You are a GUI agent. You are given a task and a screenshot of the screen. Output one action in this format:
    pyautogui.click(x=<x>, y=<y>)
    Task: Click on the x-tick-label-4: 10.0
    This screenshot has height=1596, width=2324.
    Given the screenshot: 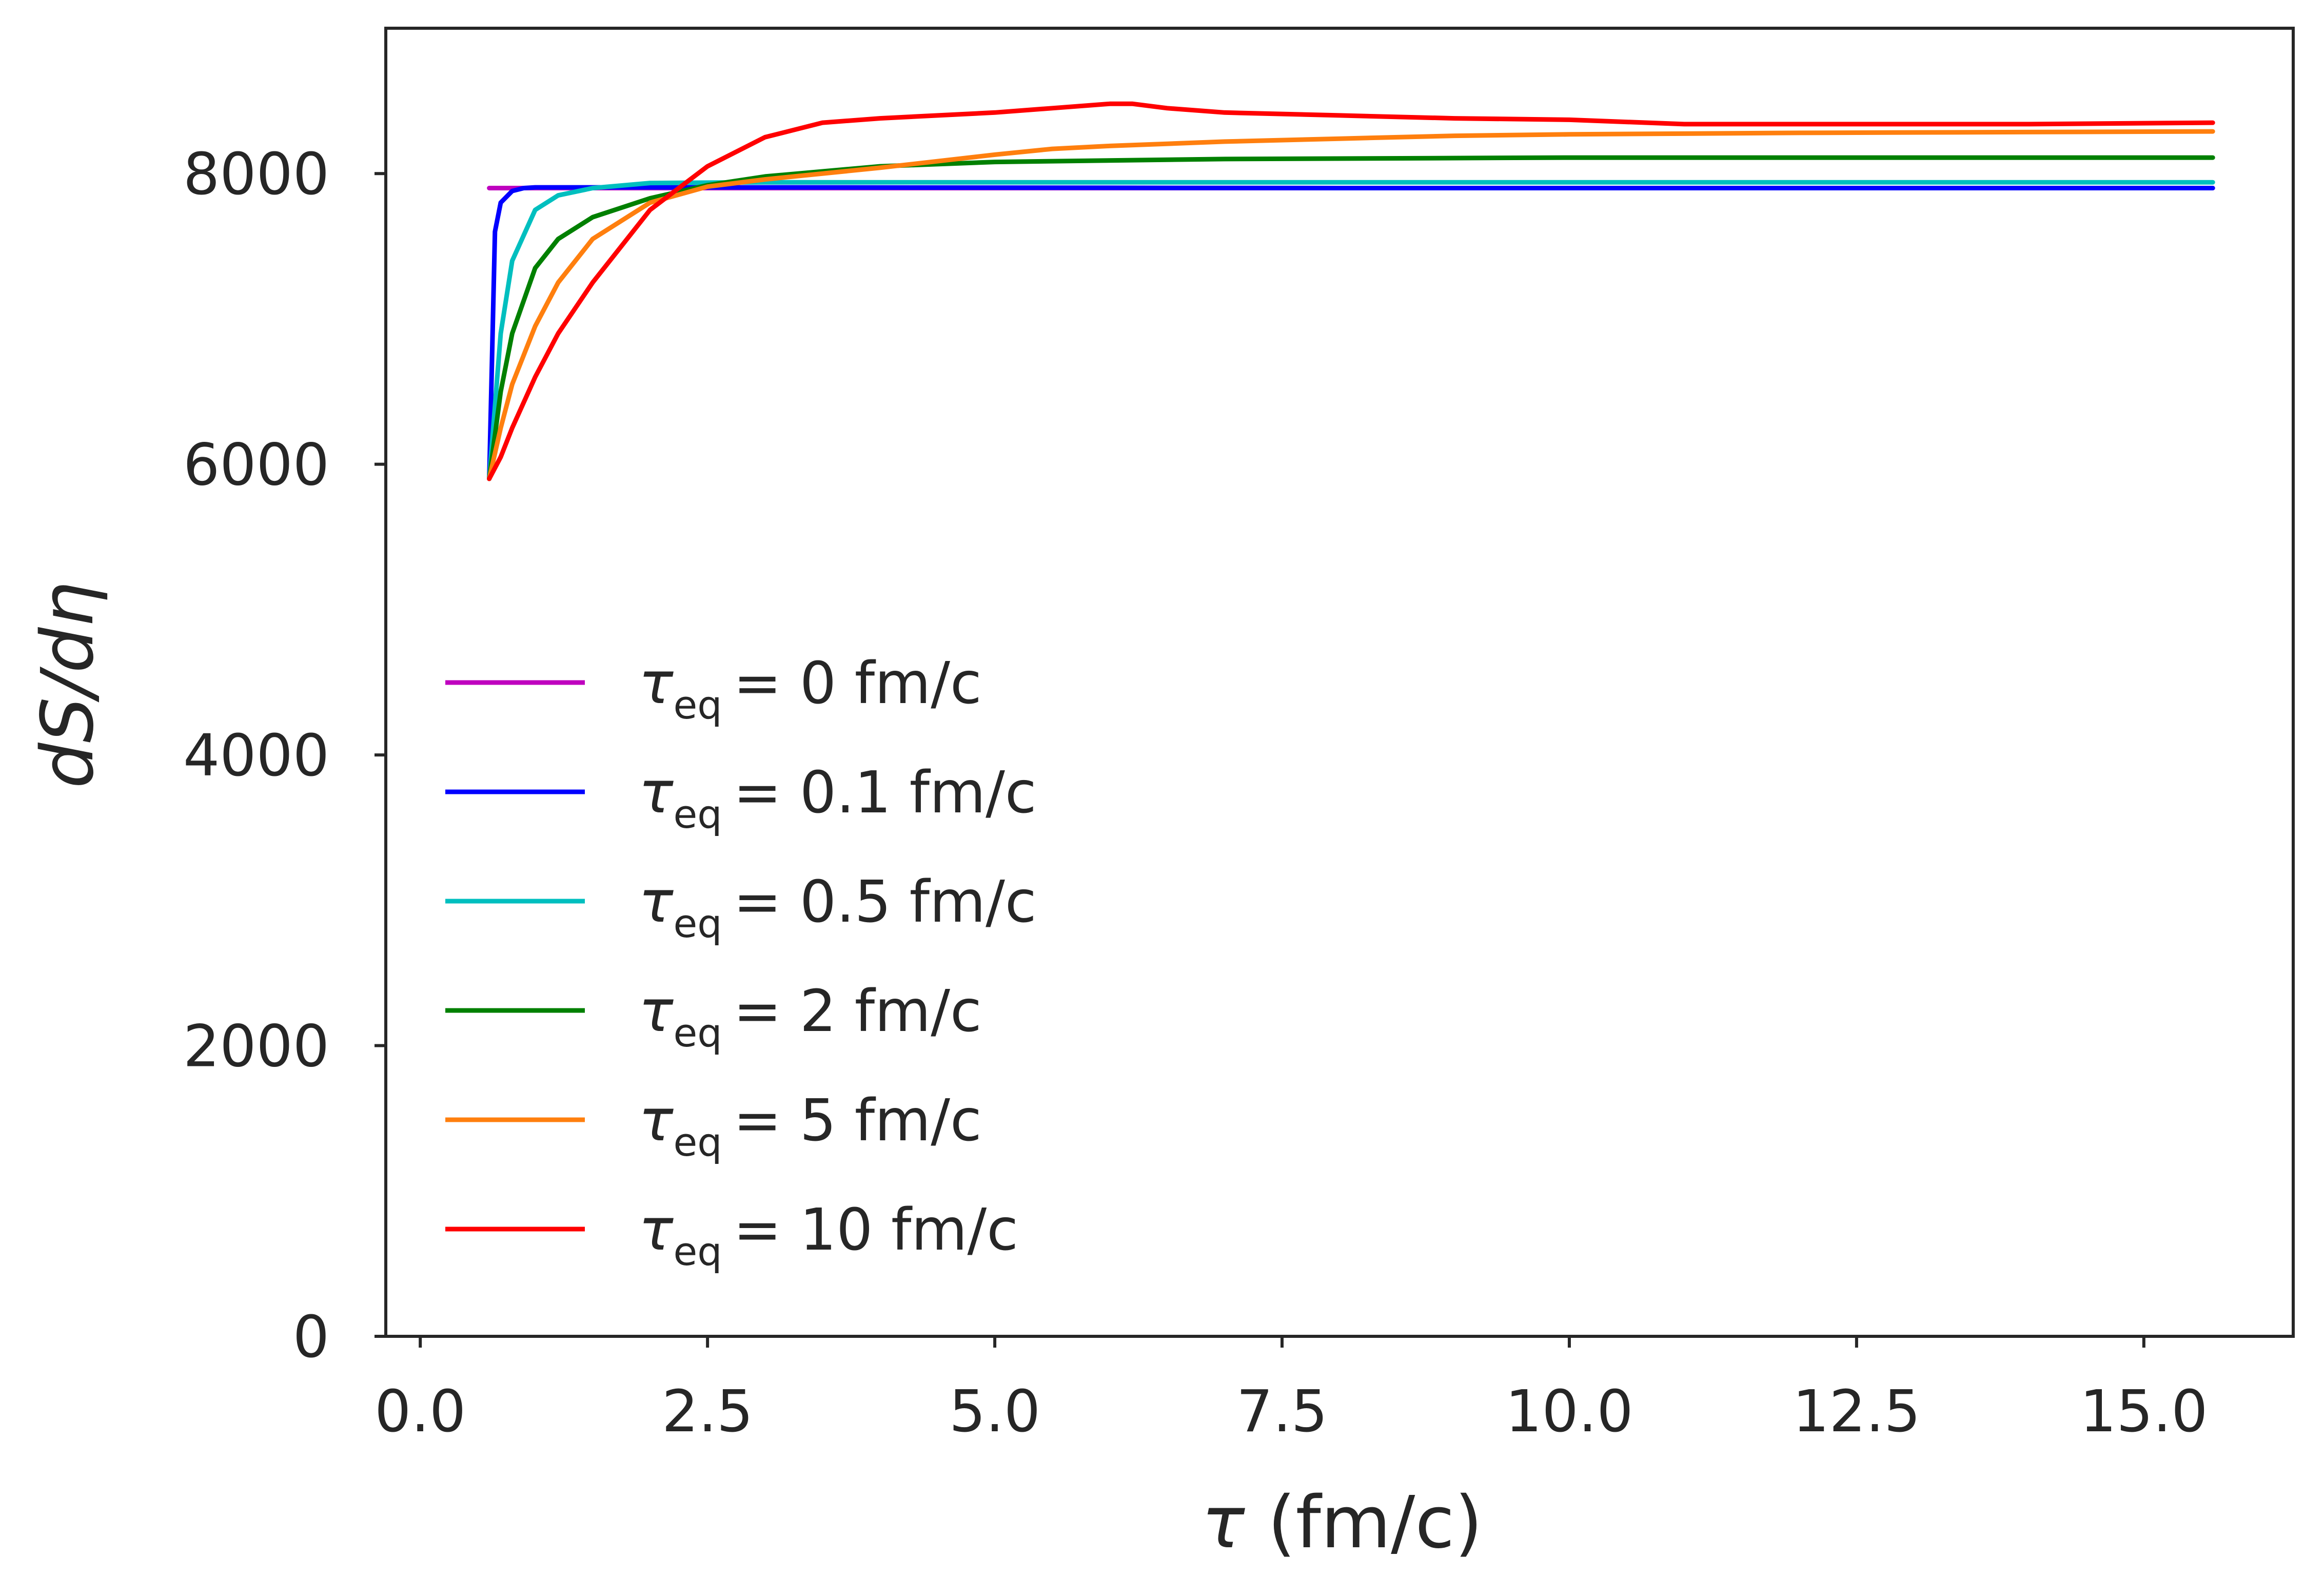 What is the action you would take?
    pyautogui.click(x=1569, y=1411)
    